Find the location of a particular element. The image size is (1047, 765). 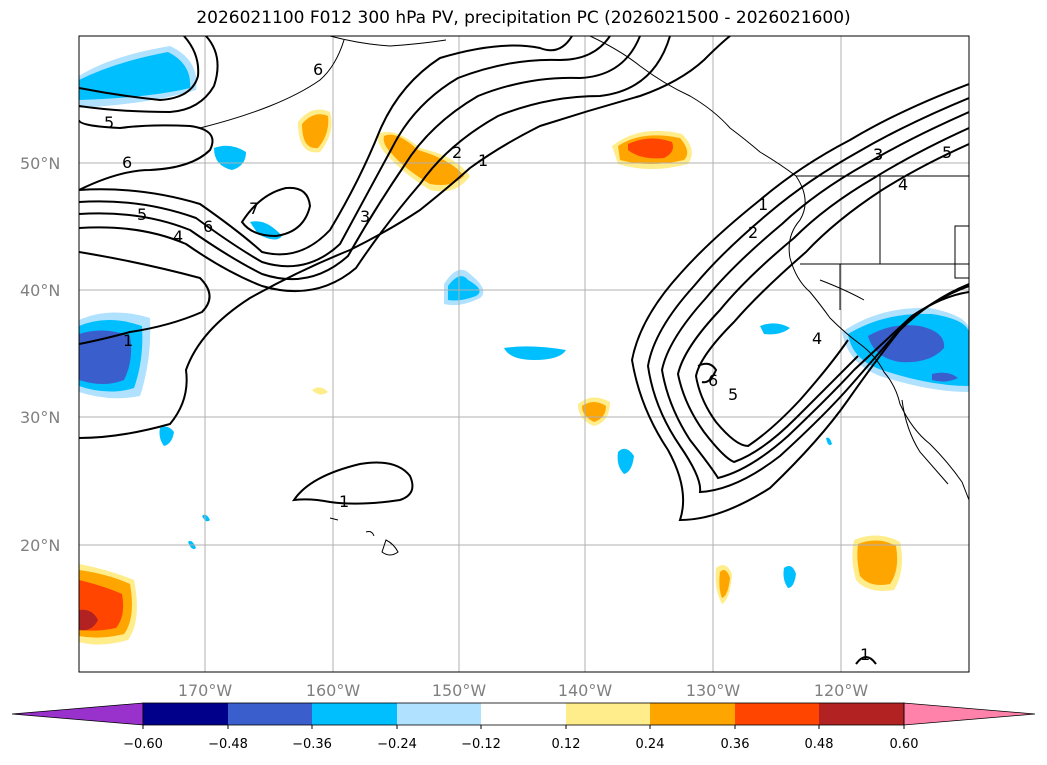

lon-label: 140°W is located at coordinates (585, 690).